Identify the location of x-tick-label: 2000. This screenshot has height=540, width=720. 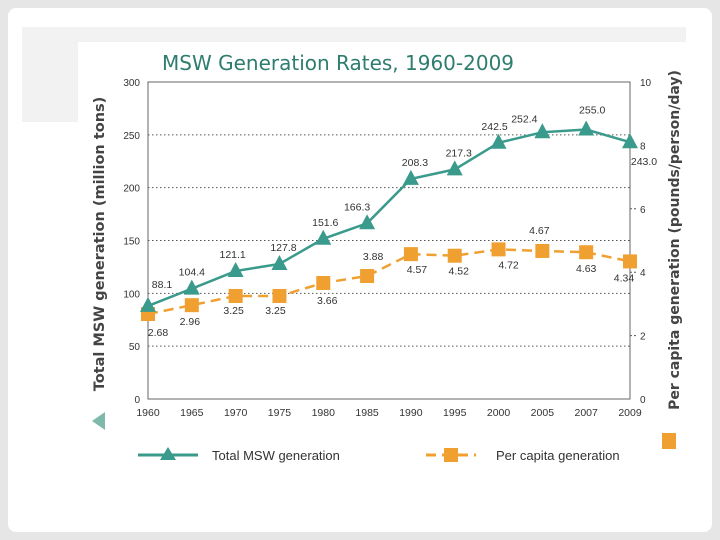
(499, 413).